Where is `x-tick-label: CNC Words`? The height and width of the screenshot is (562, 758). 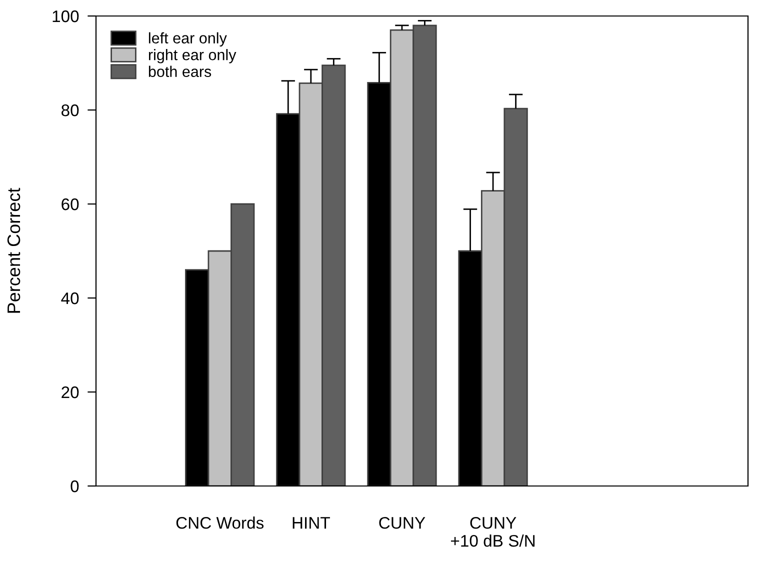 x-tick-label: CNC Words is located at coordinates (220, 522).